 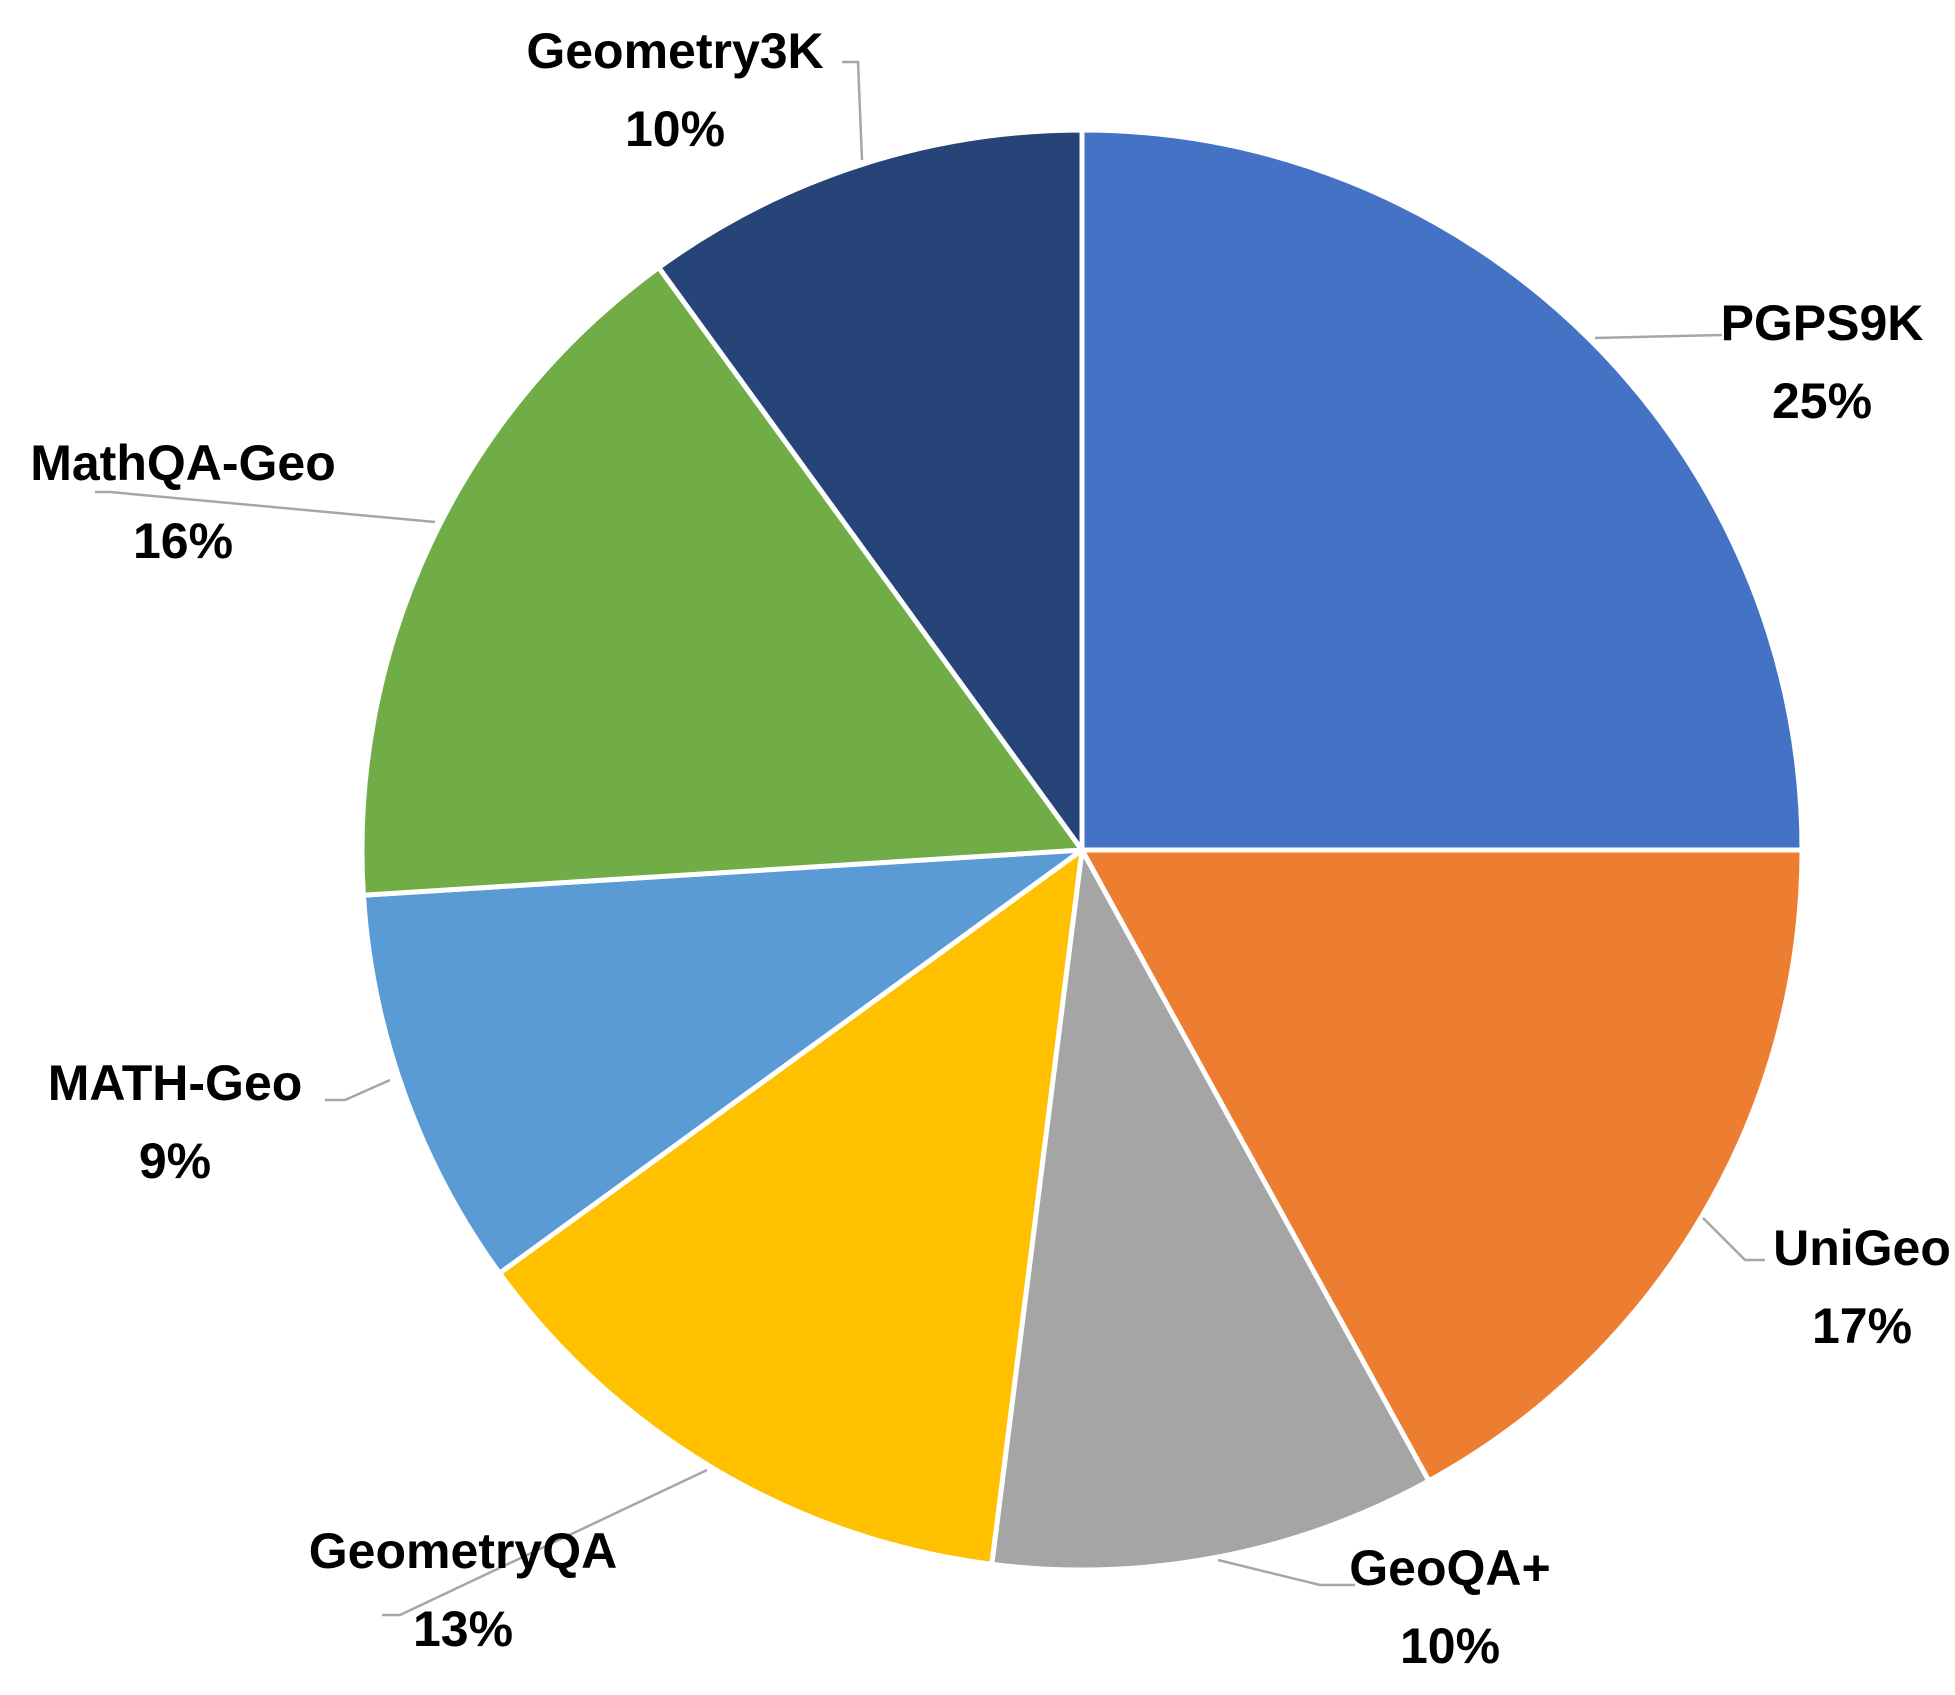 I want to click on slice-percent-label: 9%, so click(x=175, y=1161).